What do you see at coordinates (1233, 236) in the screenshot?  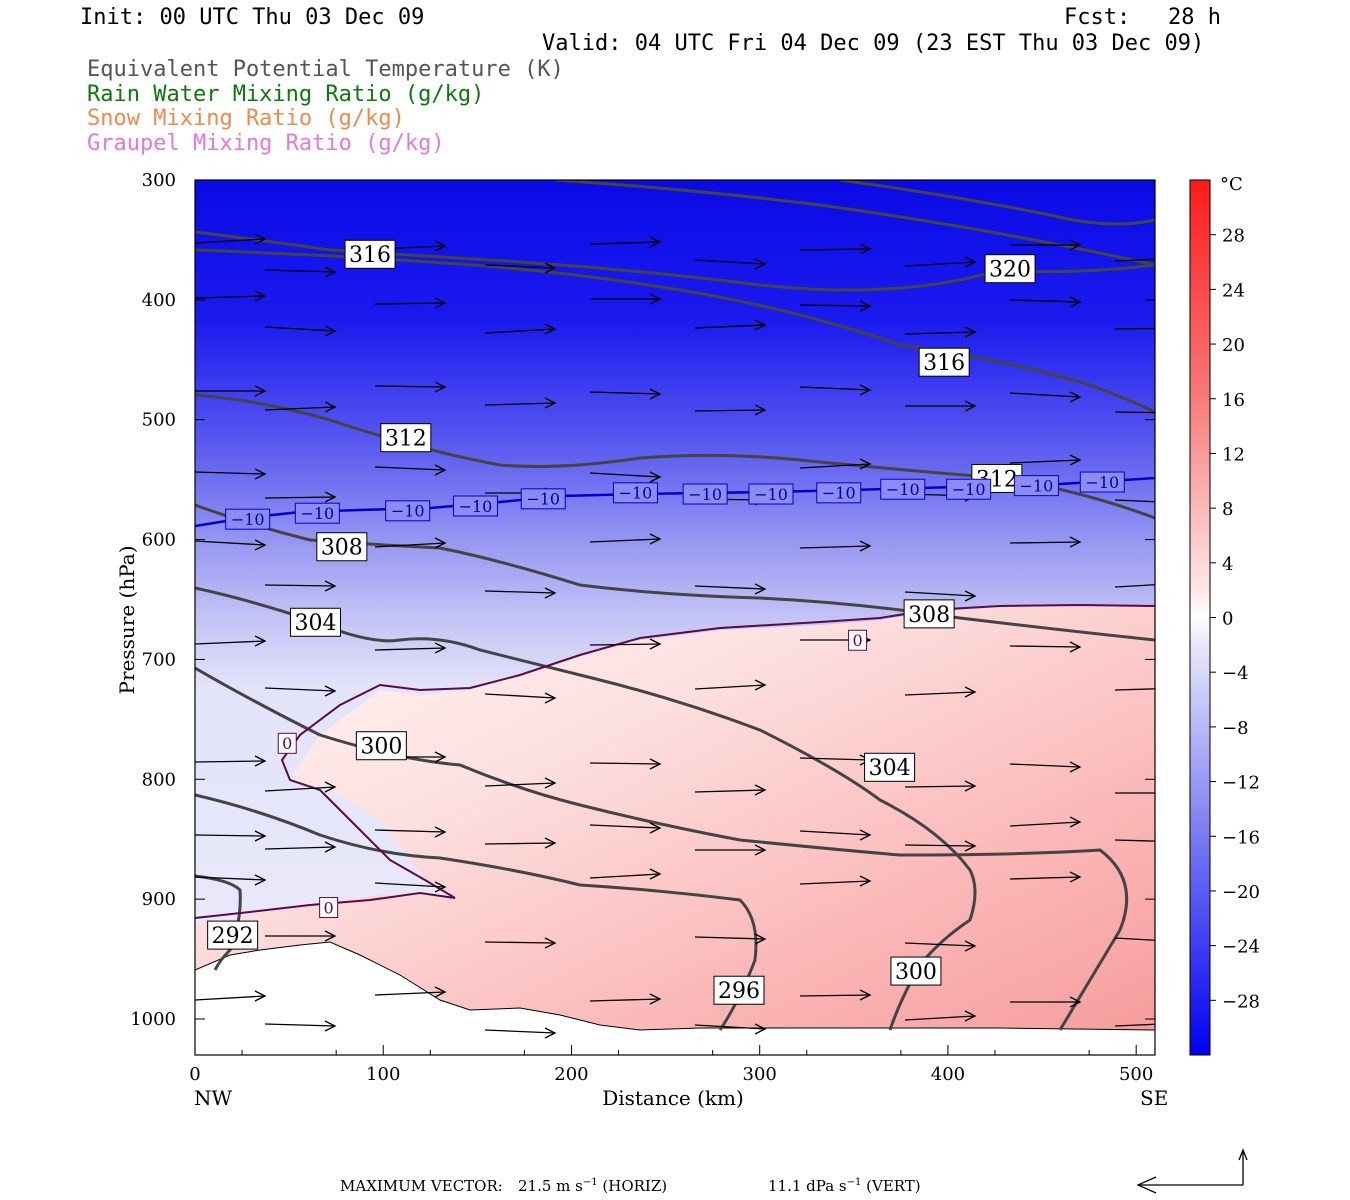 I see `colorbar-tick-label: 28` at bounding box center [1233, 236].